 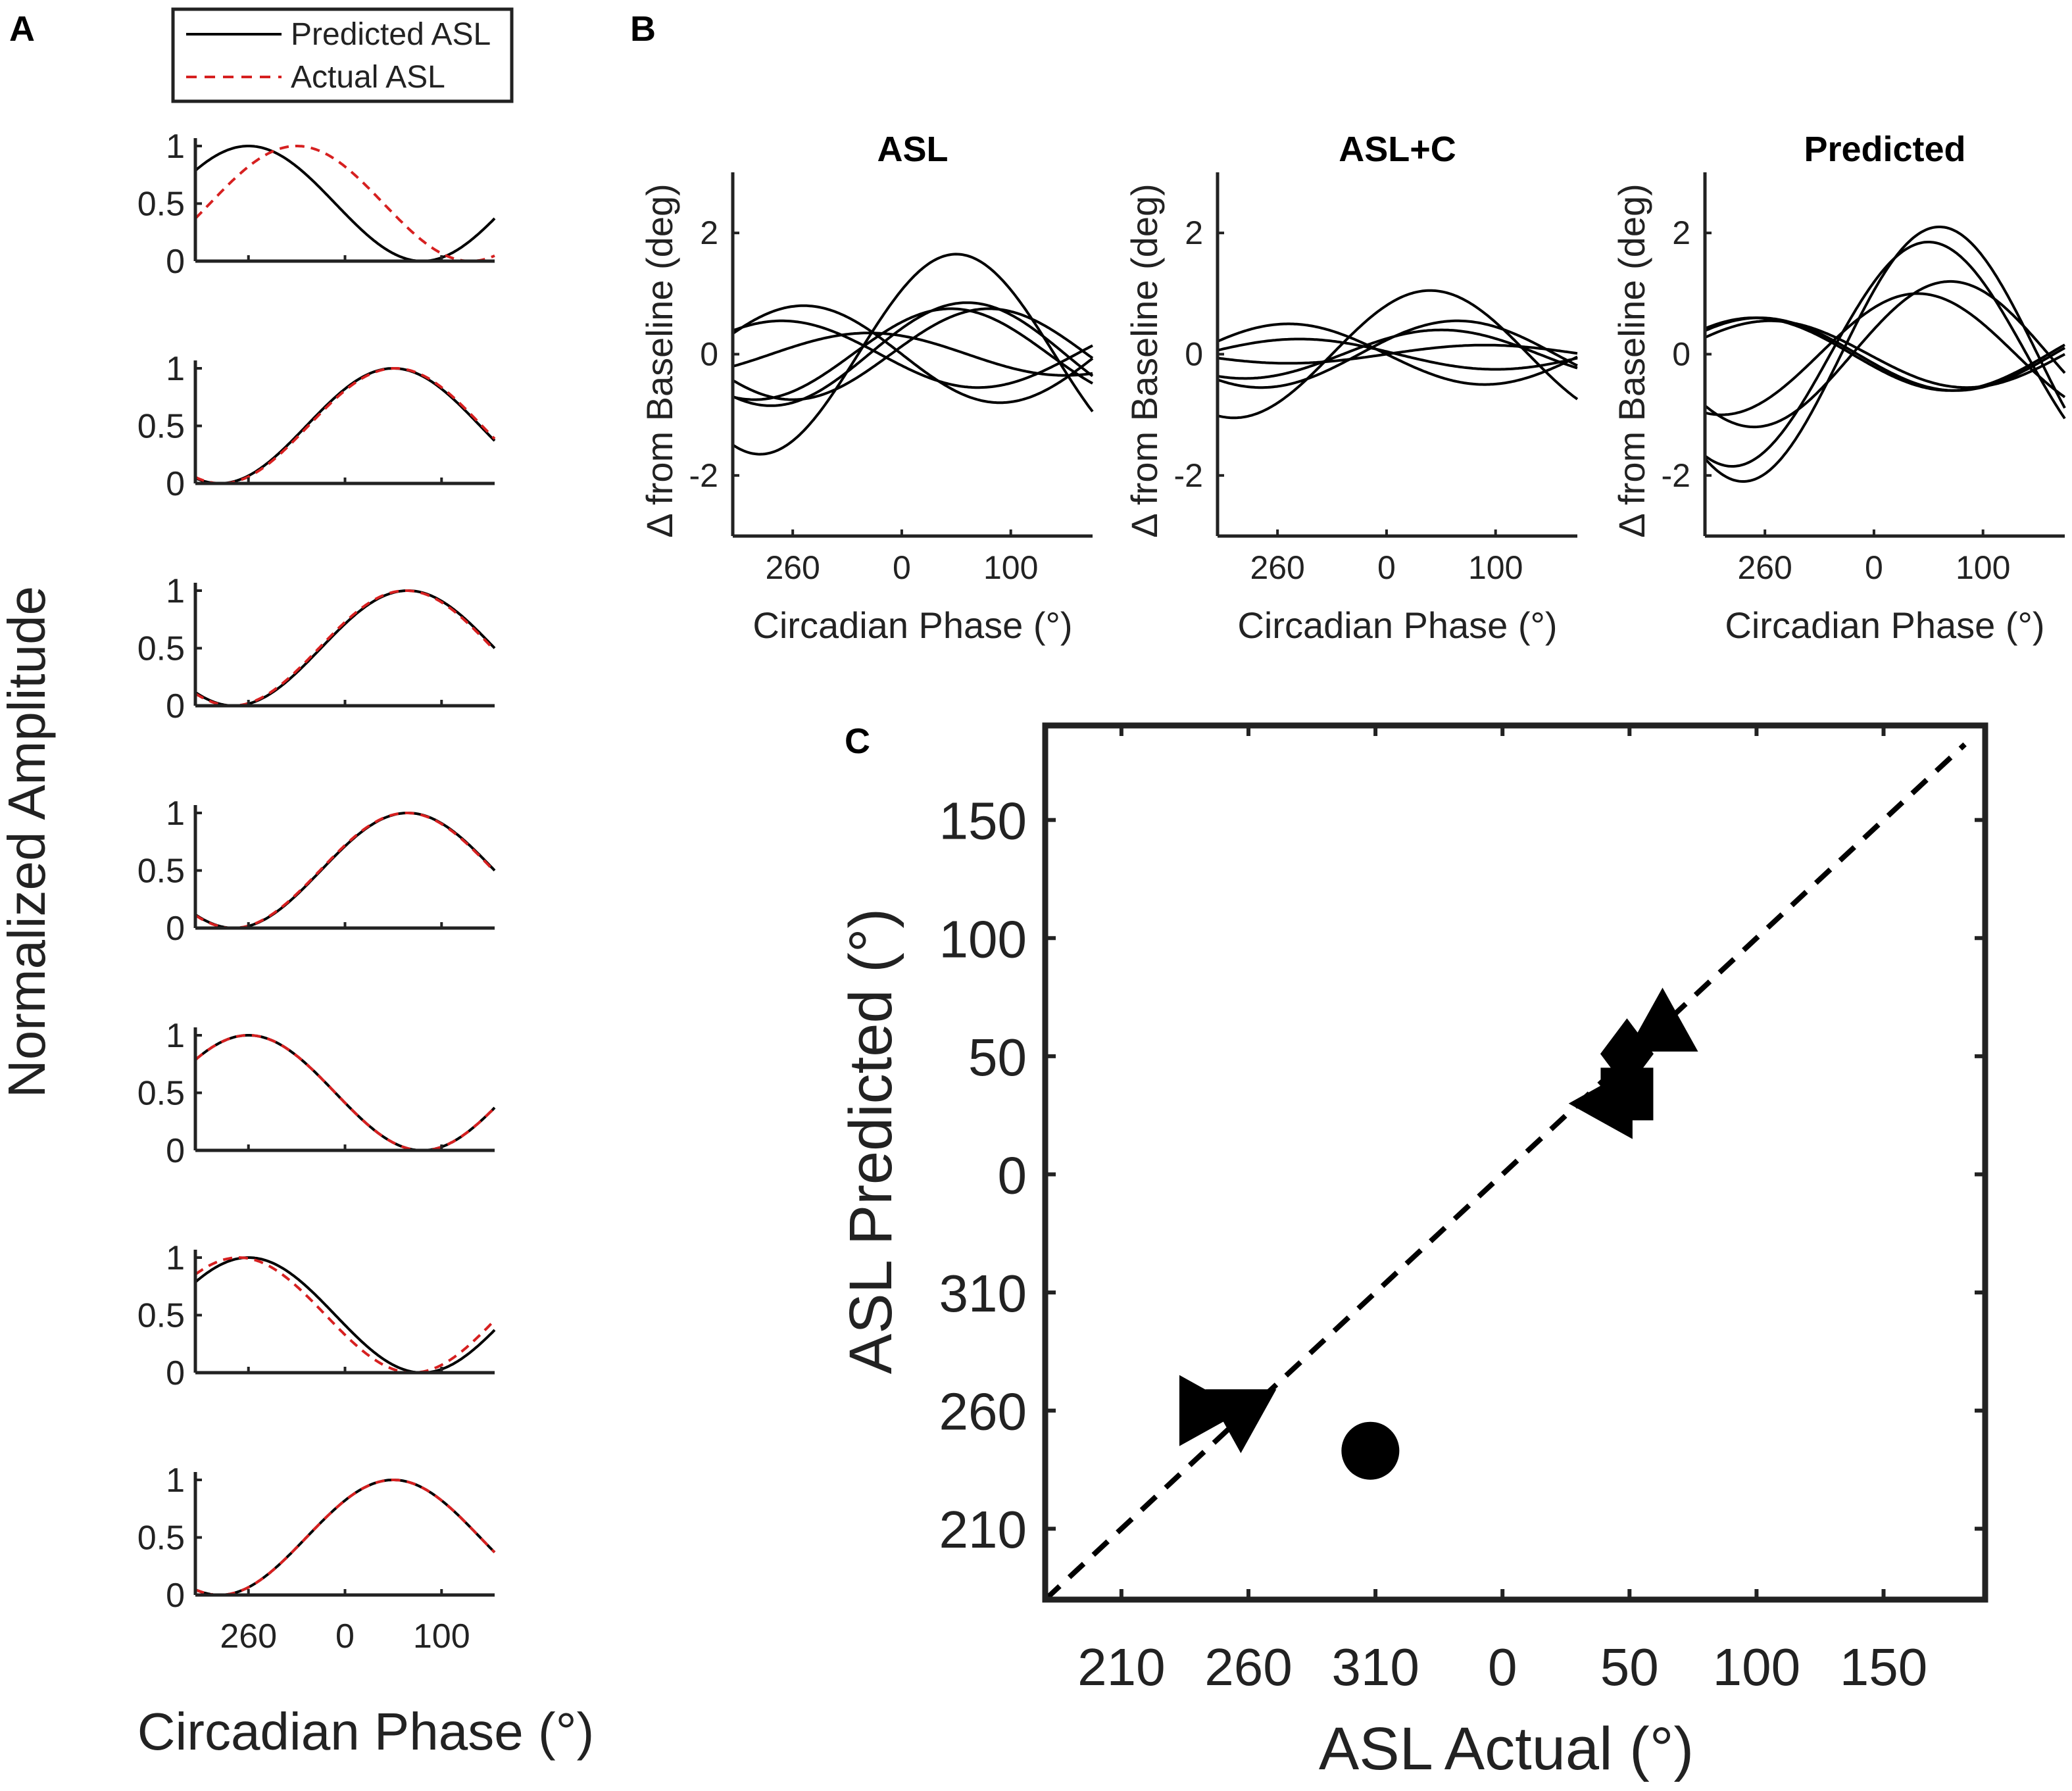 I want to click on c-xtick-label: 100, so click(x=1756, y=1667).